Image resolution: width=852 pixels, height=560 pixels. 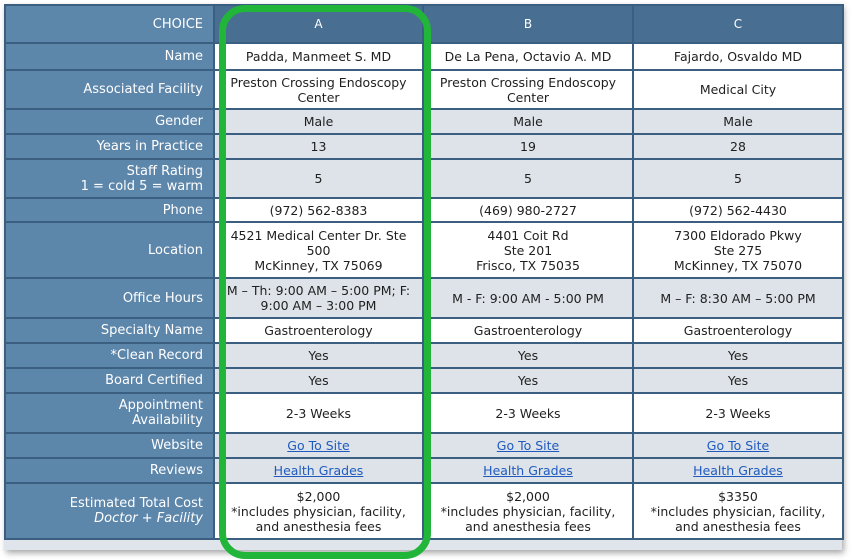 I want to click on location-b-line-2: Ste 201, so click(x=528, y=250).